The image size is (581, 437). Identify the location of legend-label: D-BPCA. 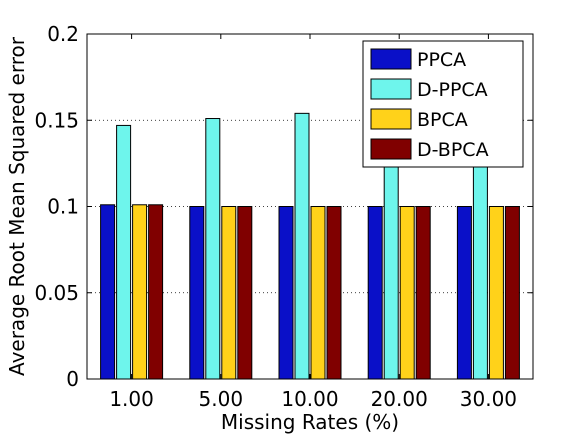
(453, 150).